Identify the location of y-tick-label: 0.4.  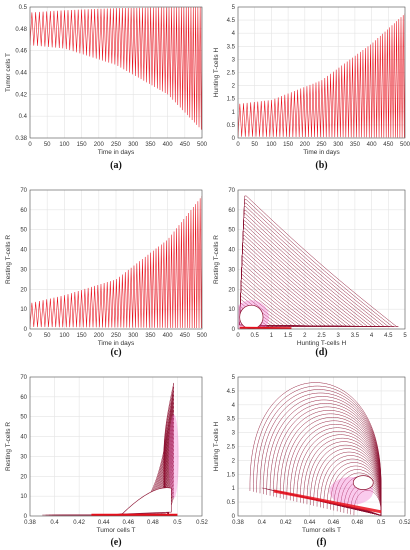
(23, 117).